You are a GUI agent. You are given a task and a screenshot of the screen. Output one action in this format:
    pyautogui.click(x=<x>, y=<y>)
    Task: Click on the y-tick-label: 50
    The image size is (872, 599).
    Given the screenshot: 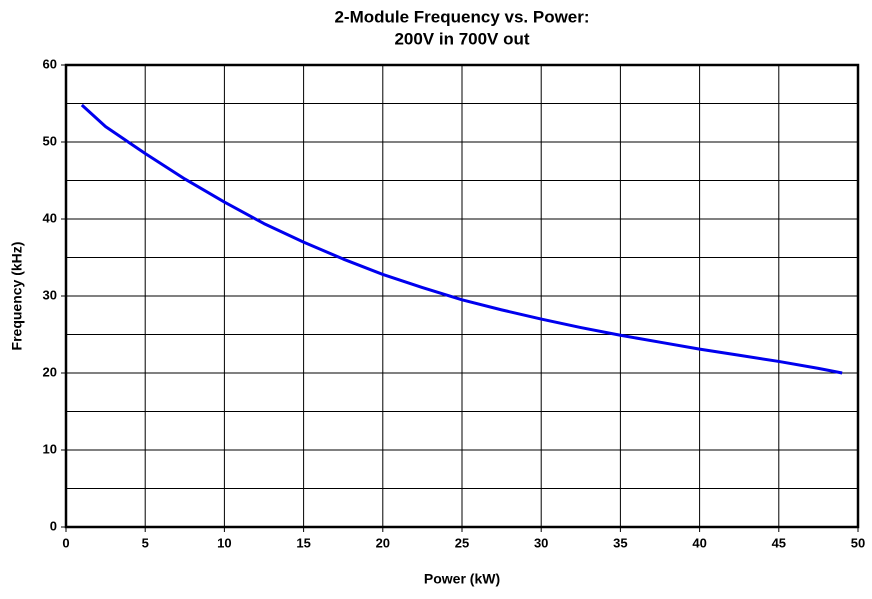 What is the action you would take?
    pyautogui.click(x=50, y=140)
    